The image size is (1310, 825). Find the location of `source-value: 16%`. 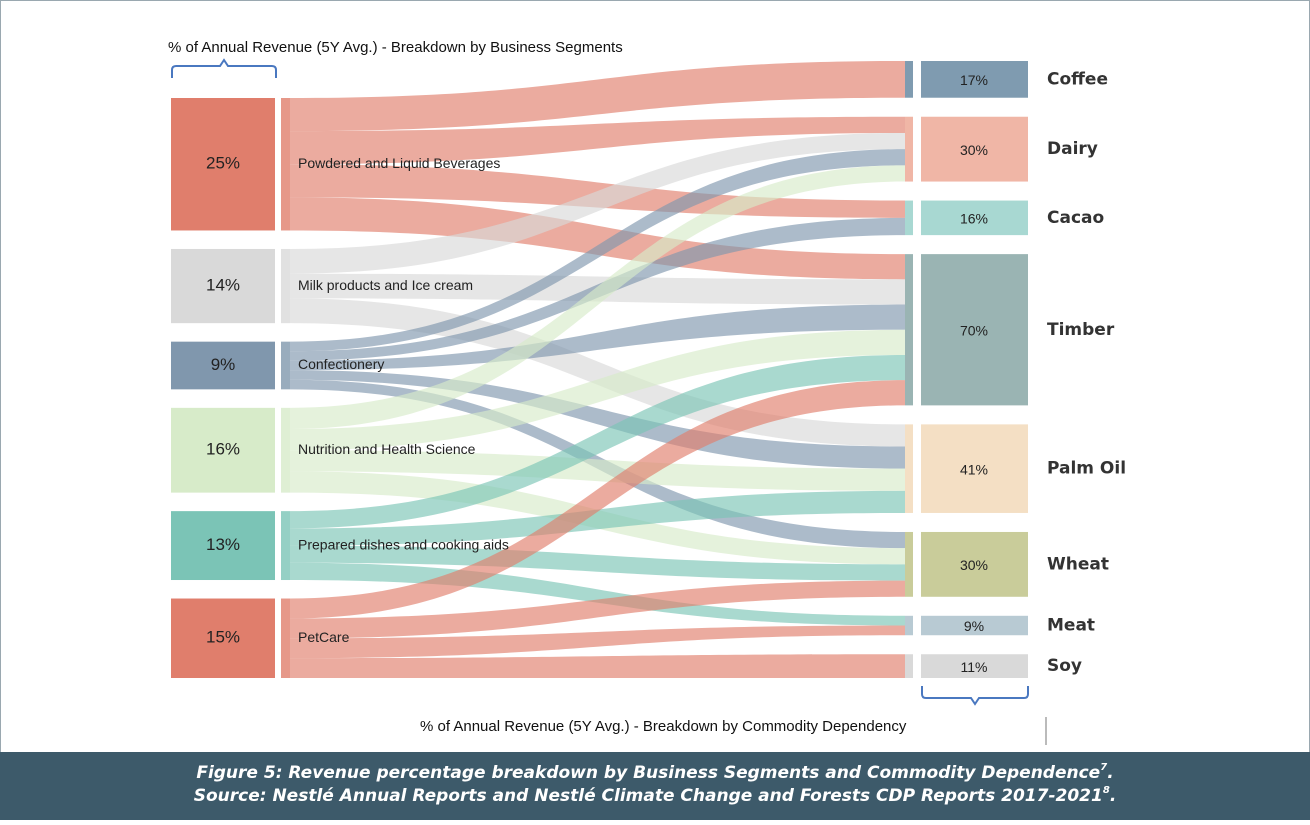

source-value: 16% is located at coordinates (223, 449).